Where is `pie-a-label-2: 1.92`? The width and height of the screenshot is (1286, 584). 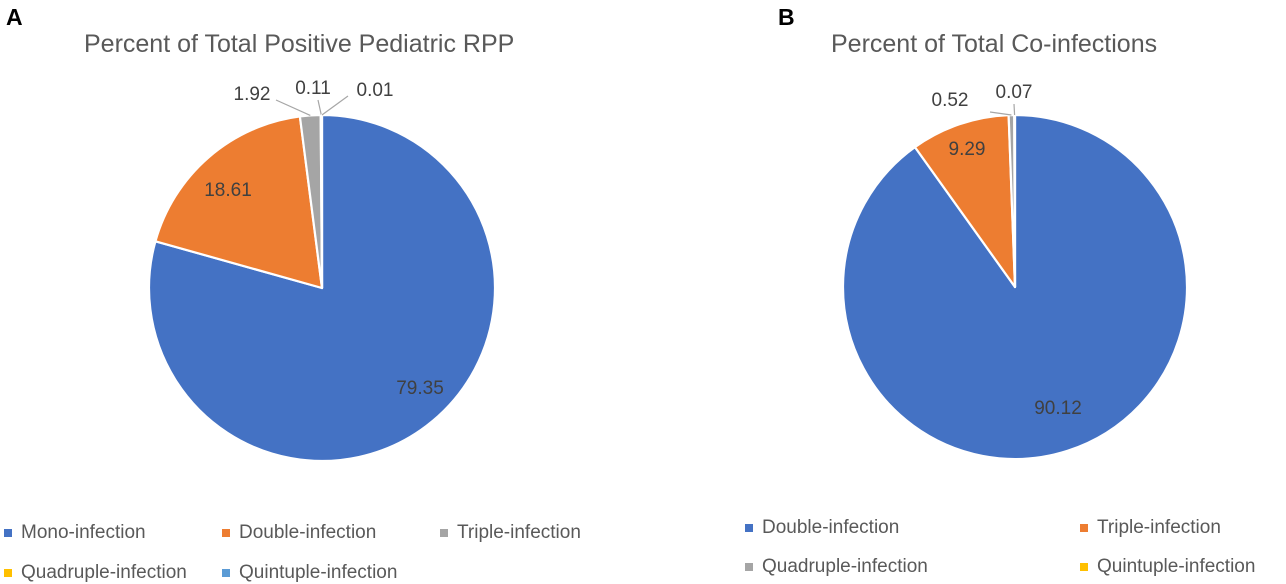
pie-a-label-2: 1.92 is located at coordinates (252, 94).